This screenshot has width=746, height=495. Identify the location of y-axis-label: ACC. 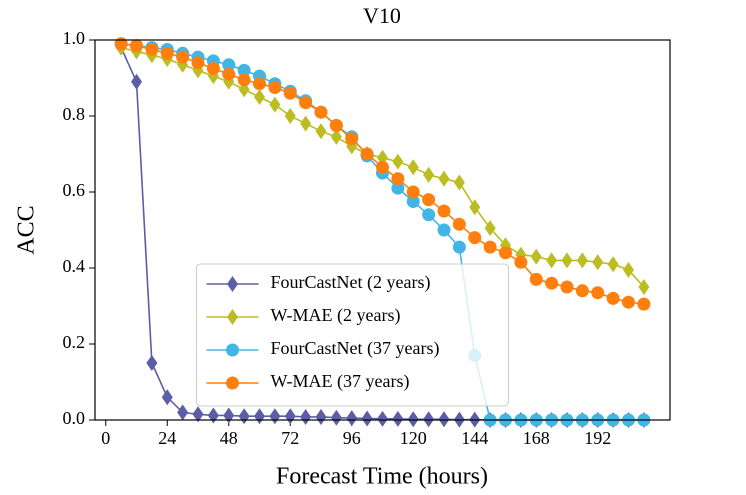
(27, 229).